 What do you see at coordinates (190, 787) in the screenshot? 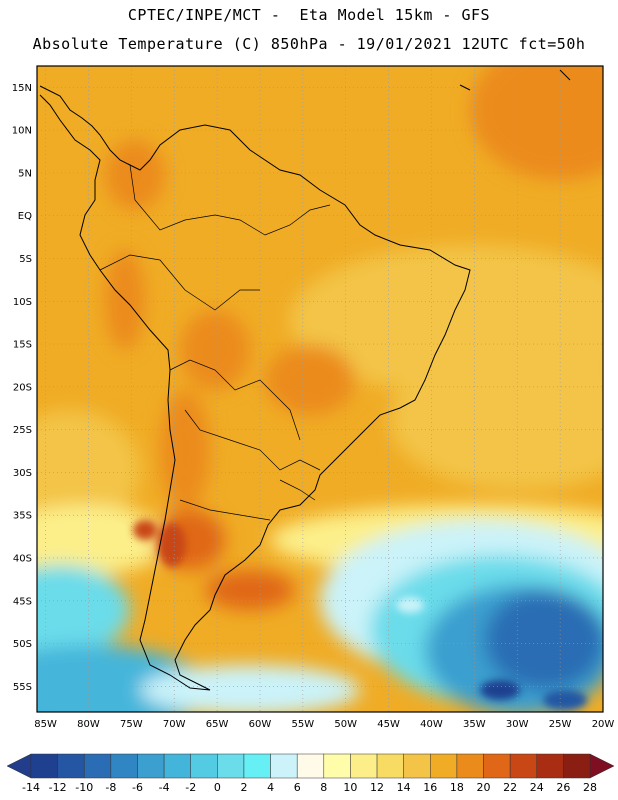
I see `colorbar-label: -2` at bounding box center [190, 787].